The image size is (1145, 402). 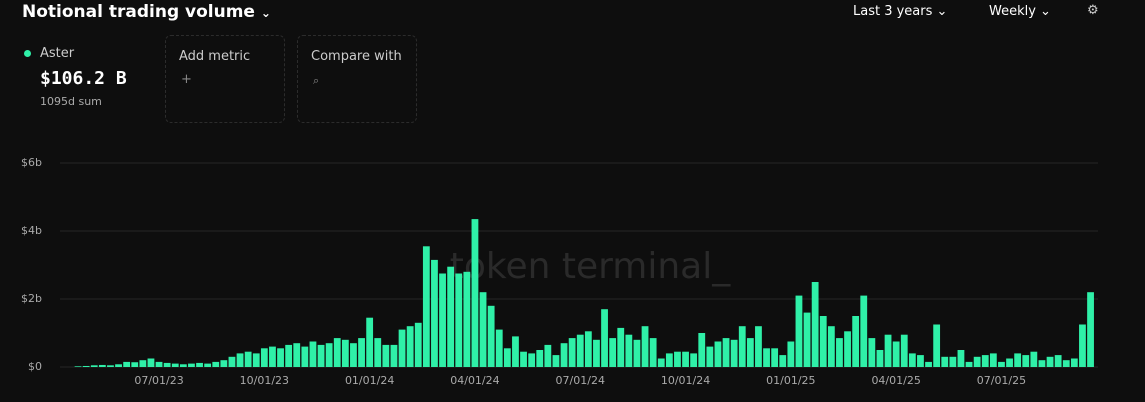 I want to click on watermark: token terminal_, so click(x=590, y=266).